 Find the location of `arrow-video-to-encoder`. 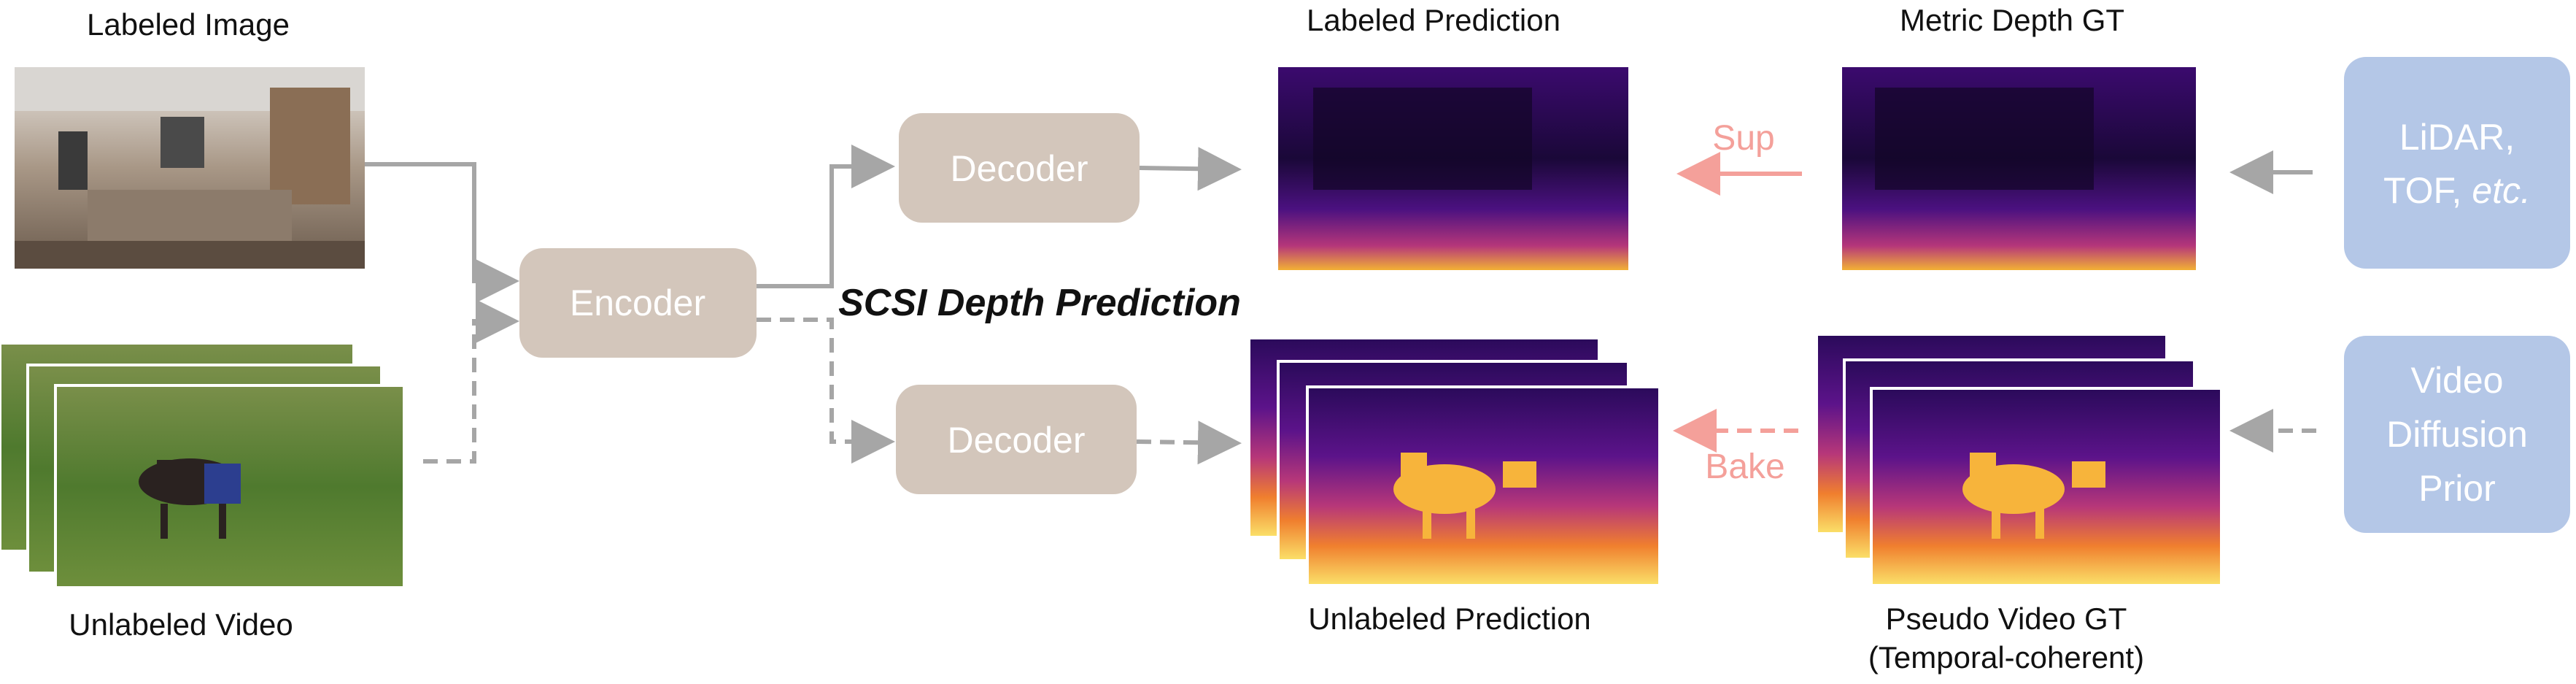

arrow-video-to-encoder is located at coordinates (471, 381).